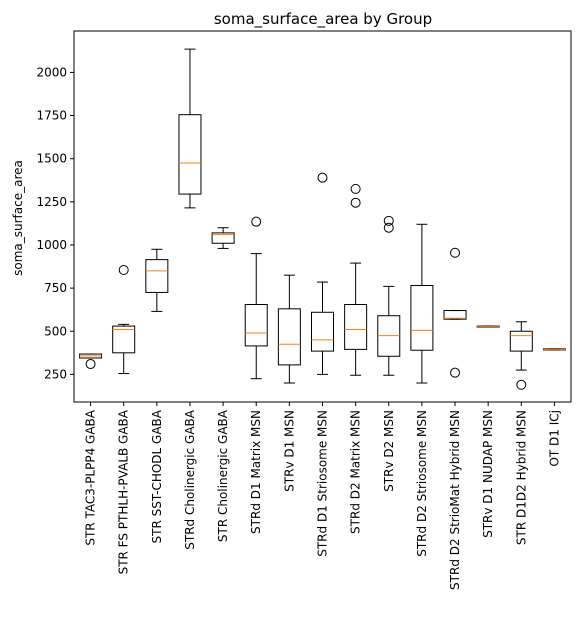 This screenshot has width=580, height=630. Describe the element at coordinates (51, 72) in the screenshot. I see `y-tick-label: 2000` at that location.